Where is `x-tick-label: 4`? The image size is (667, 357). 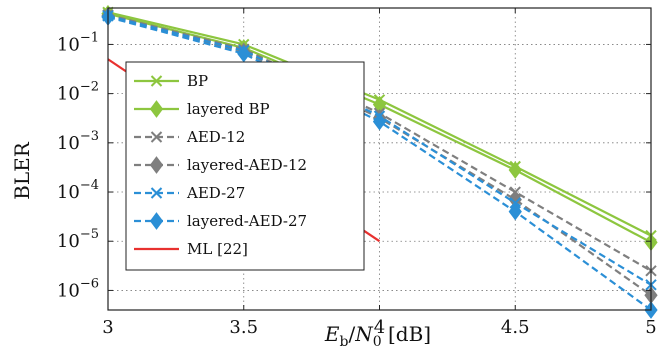
x-tick-label: 4 is located at coordinates (379, 327).